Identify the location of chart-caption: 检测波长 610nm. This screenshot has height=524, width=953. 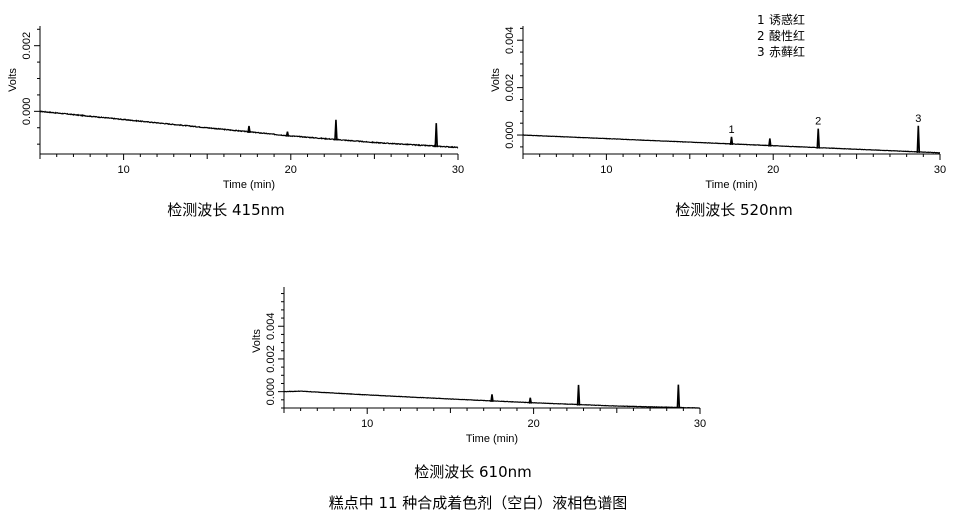
(473, 472).